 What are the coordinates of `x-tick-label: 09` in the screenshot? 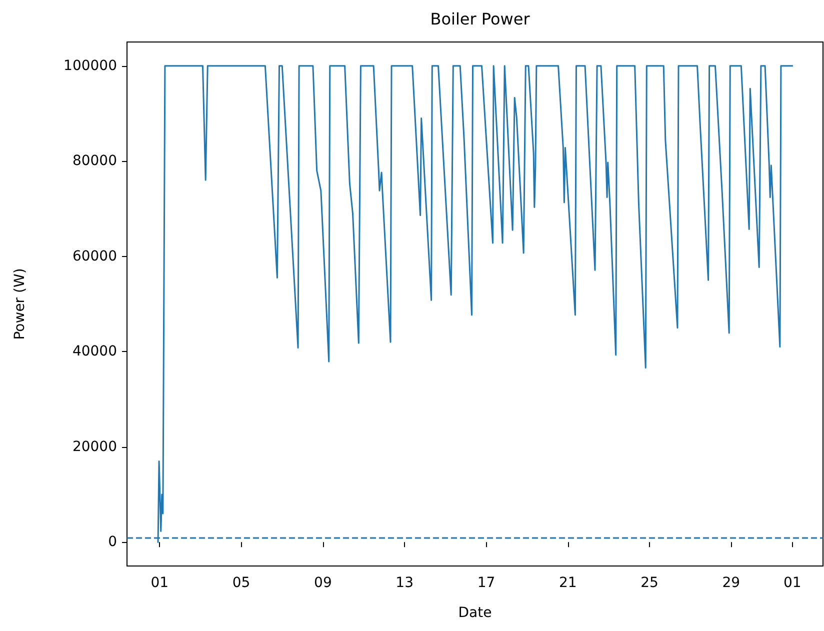 It's located at (323, 583).